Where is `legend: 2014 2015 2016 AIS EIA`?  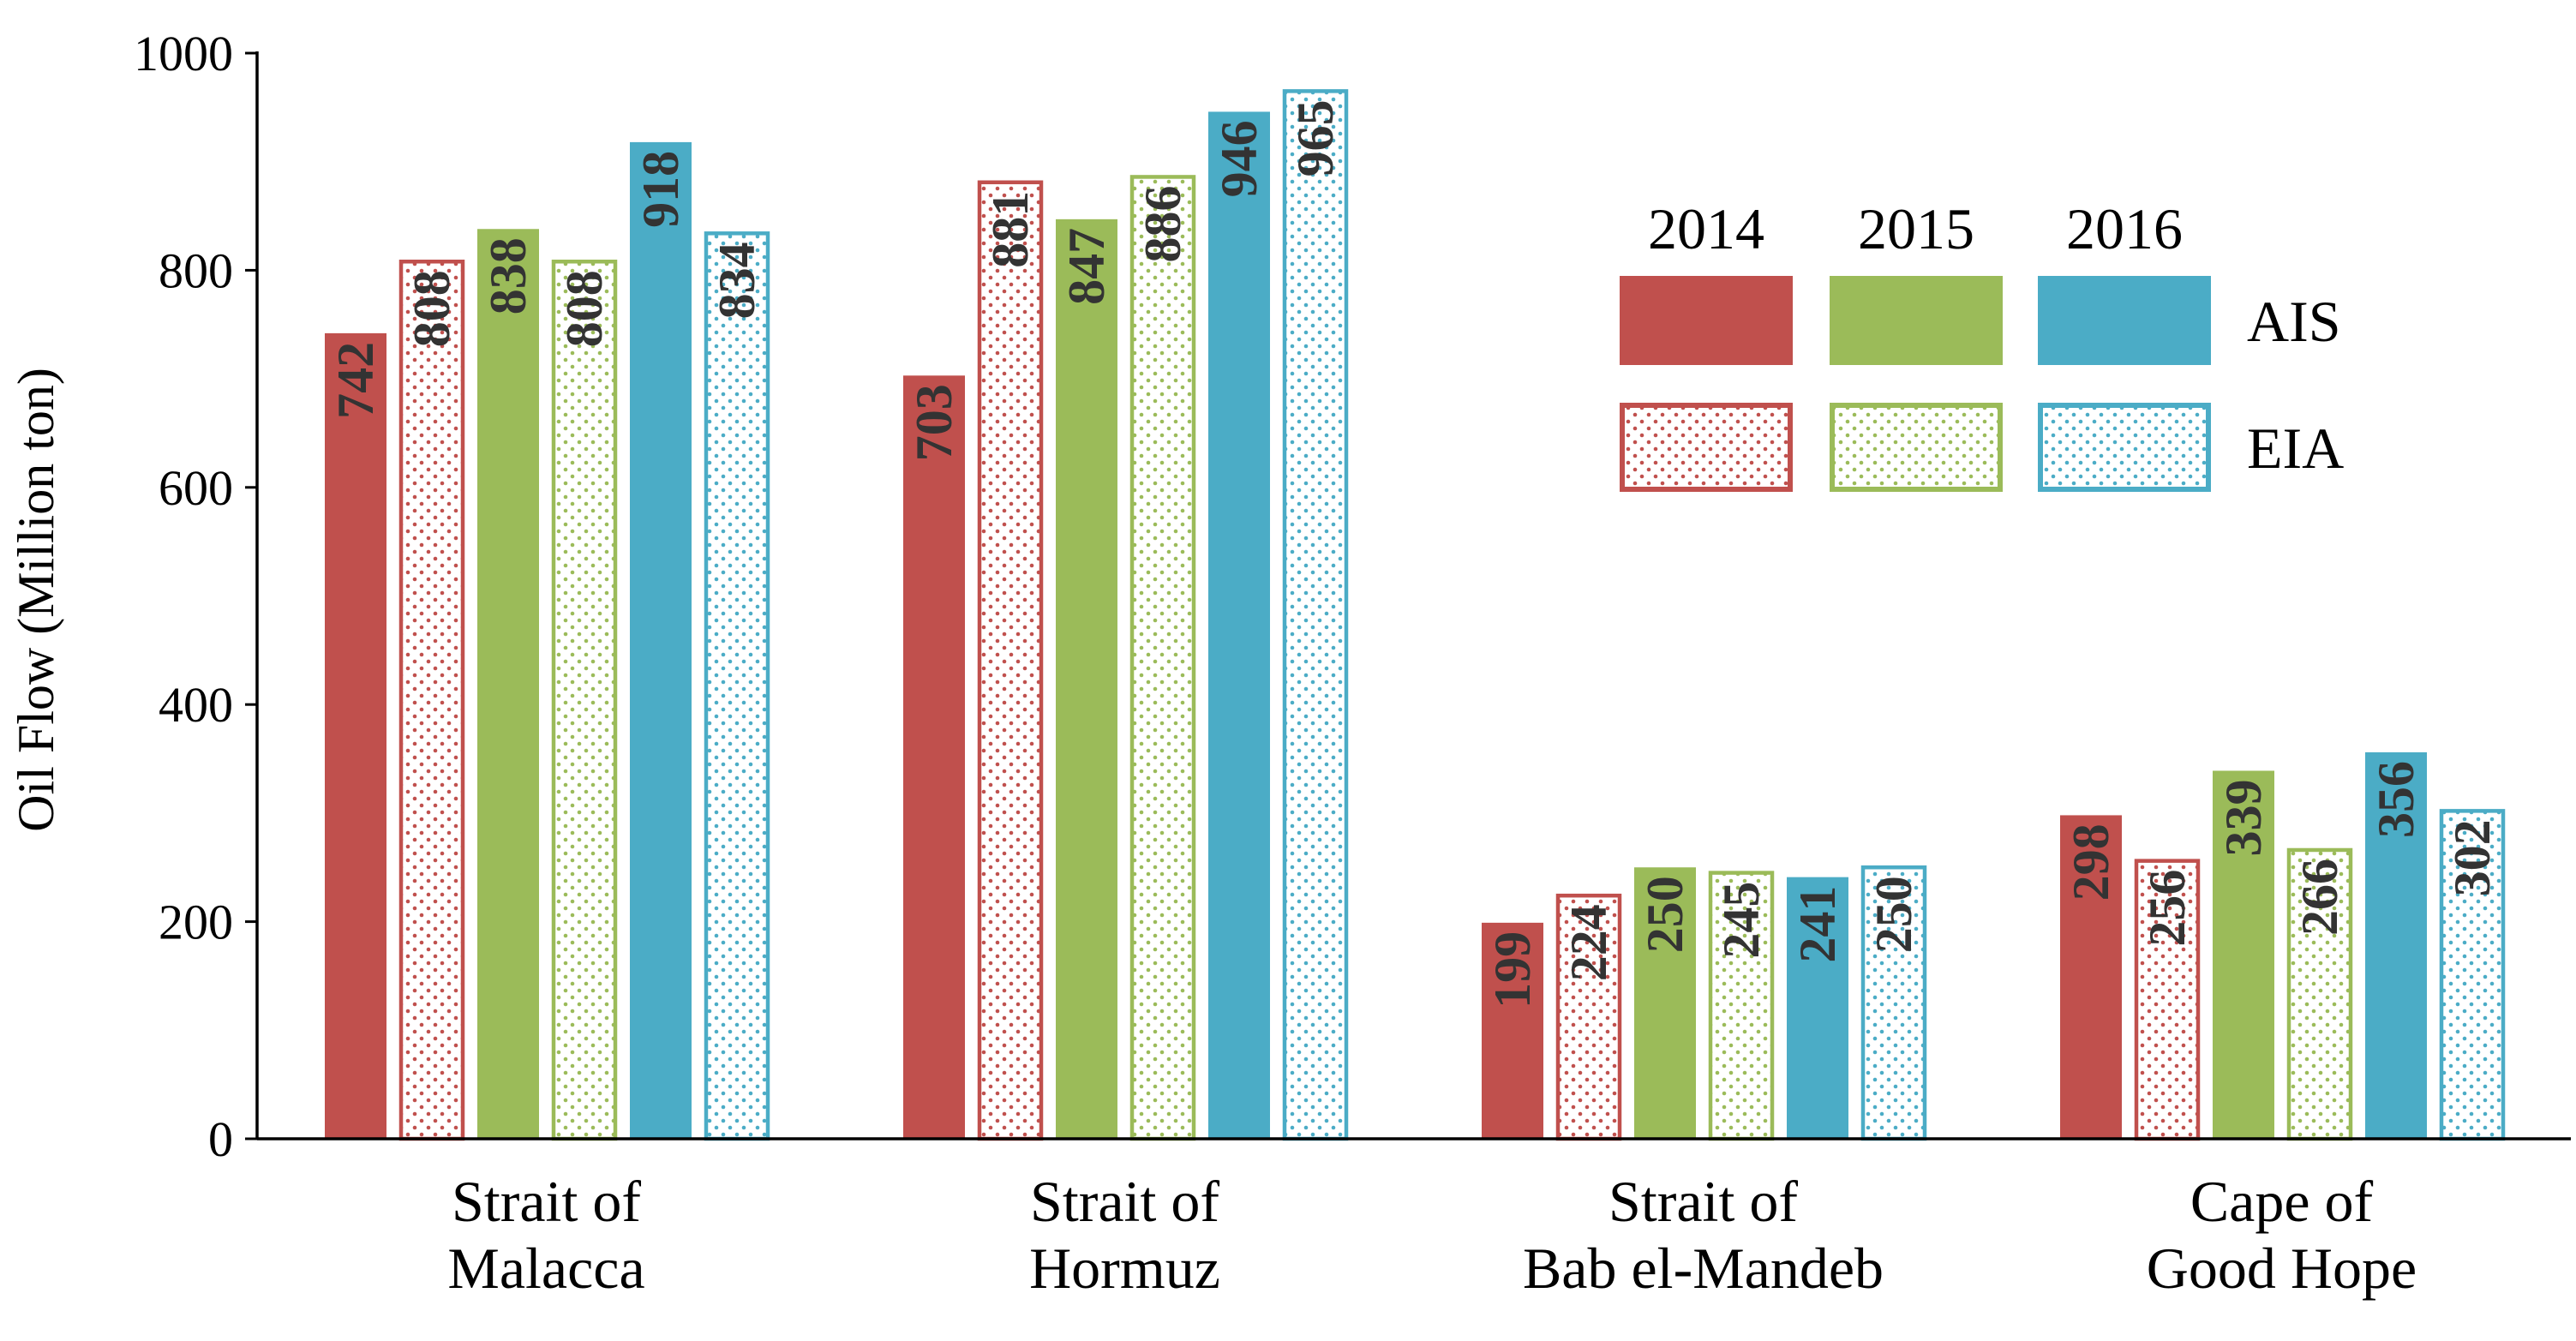 legend: 2014 2015 2016 AIS EIA is located at coordinates (1982, 344).